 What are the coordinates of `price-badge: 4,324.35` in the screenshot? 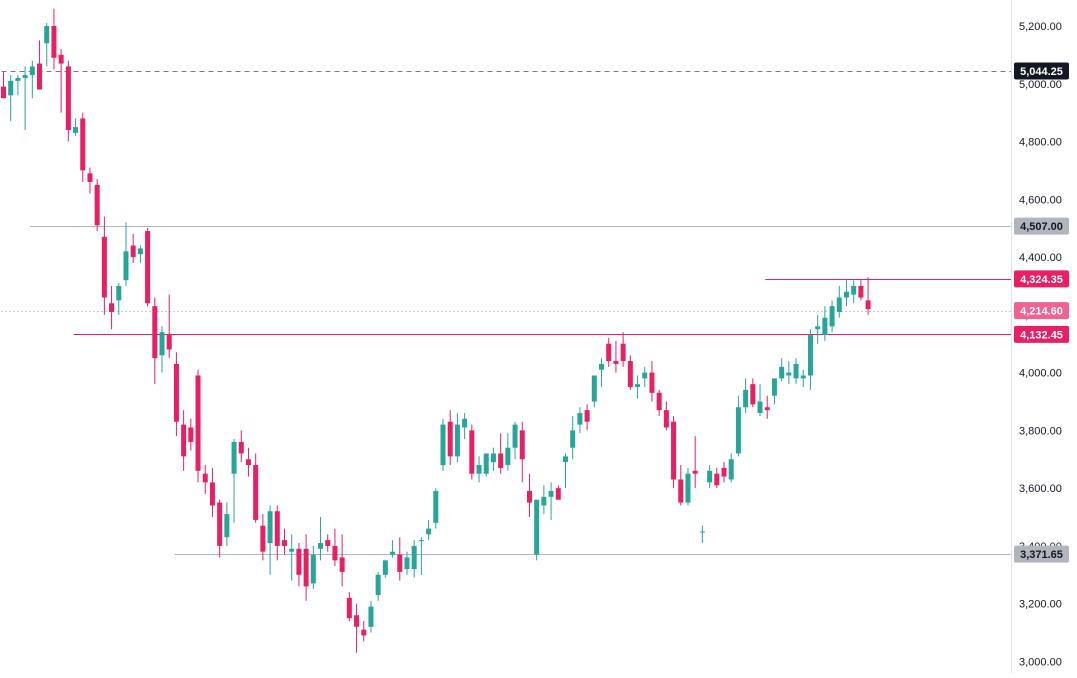 It's located at (1041, 279).